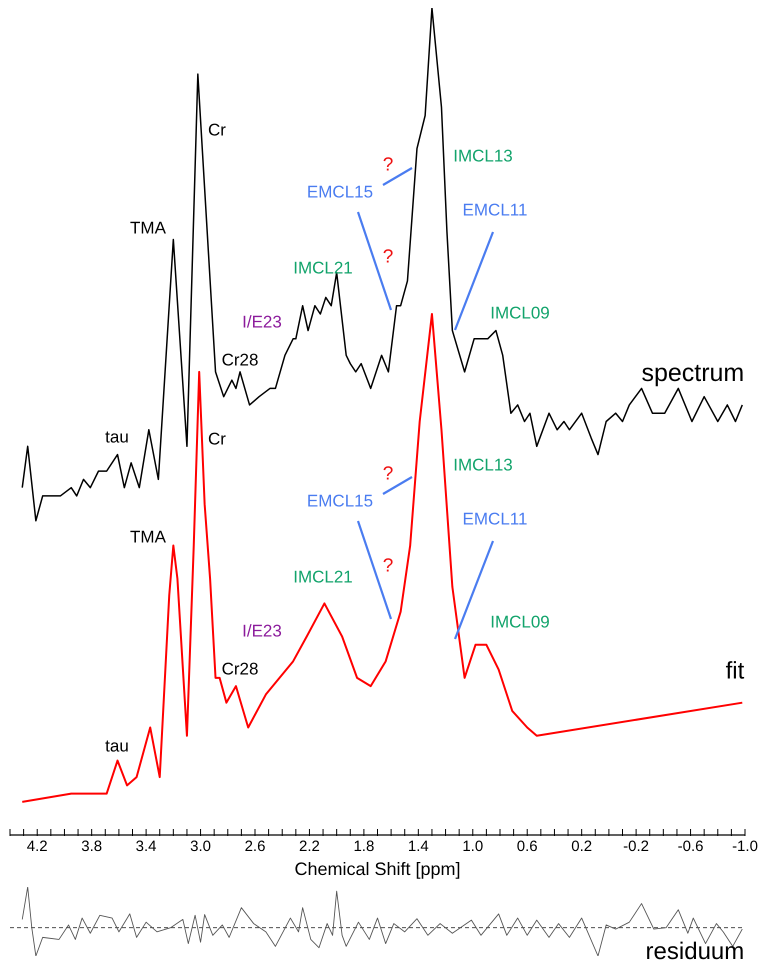 This screenshot has width=758, height=970. Describe the element at coordinates (146, 846) in the screenshot. I see `x-tick-label: 3.4` at that location.